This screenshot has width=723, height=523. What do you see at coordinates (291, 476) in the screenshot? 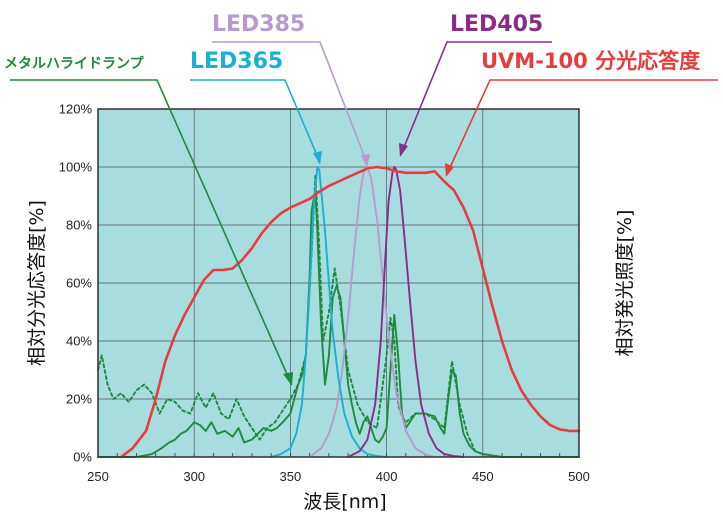
I see `x-tick-label: 350` at bounding box center [291, 476].